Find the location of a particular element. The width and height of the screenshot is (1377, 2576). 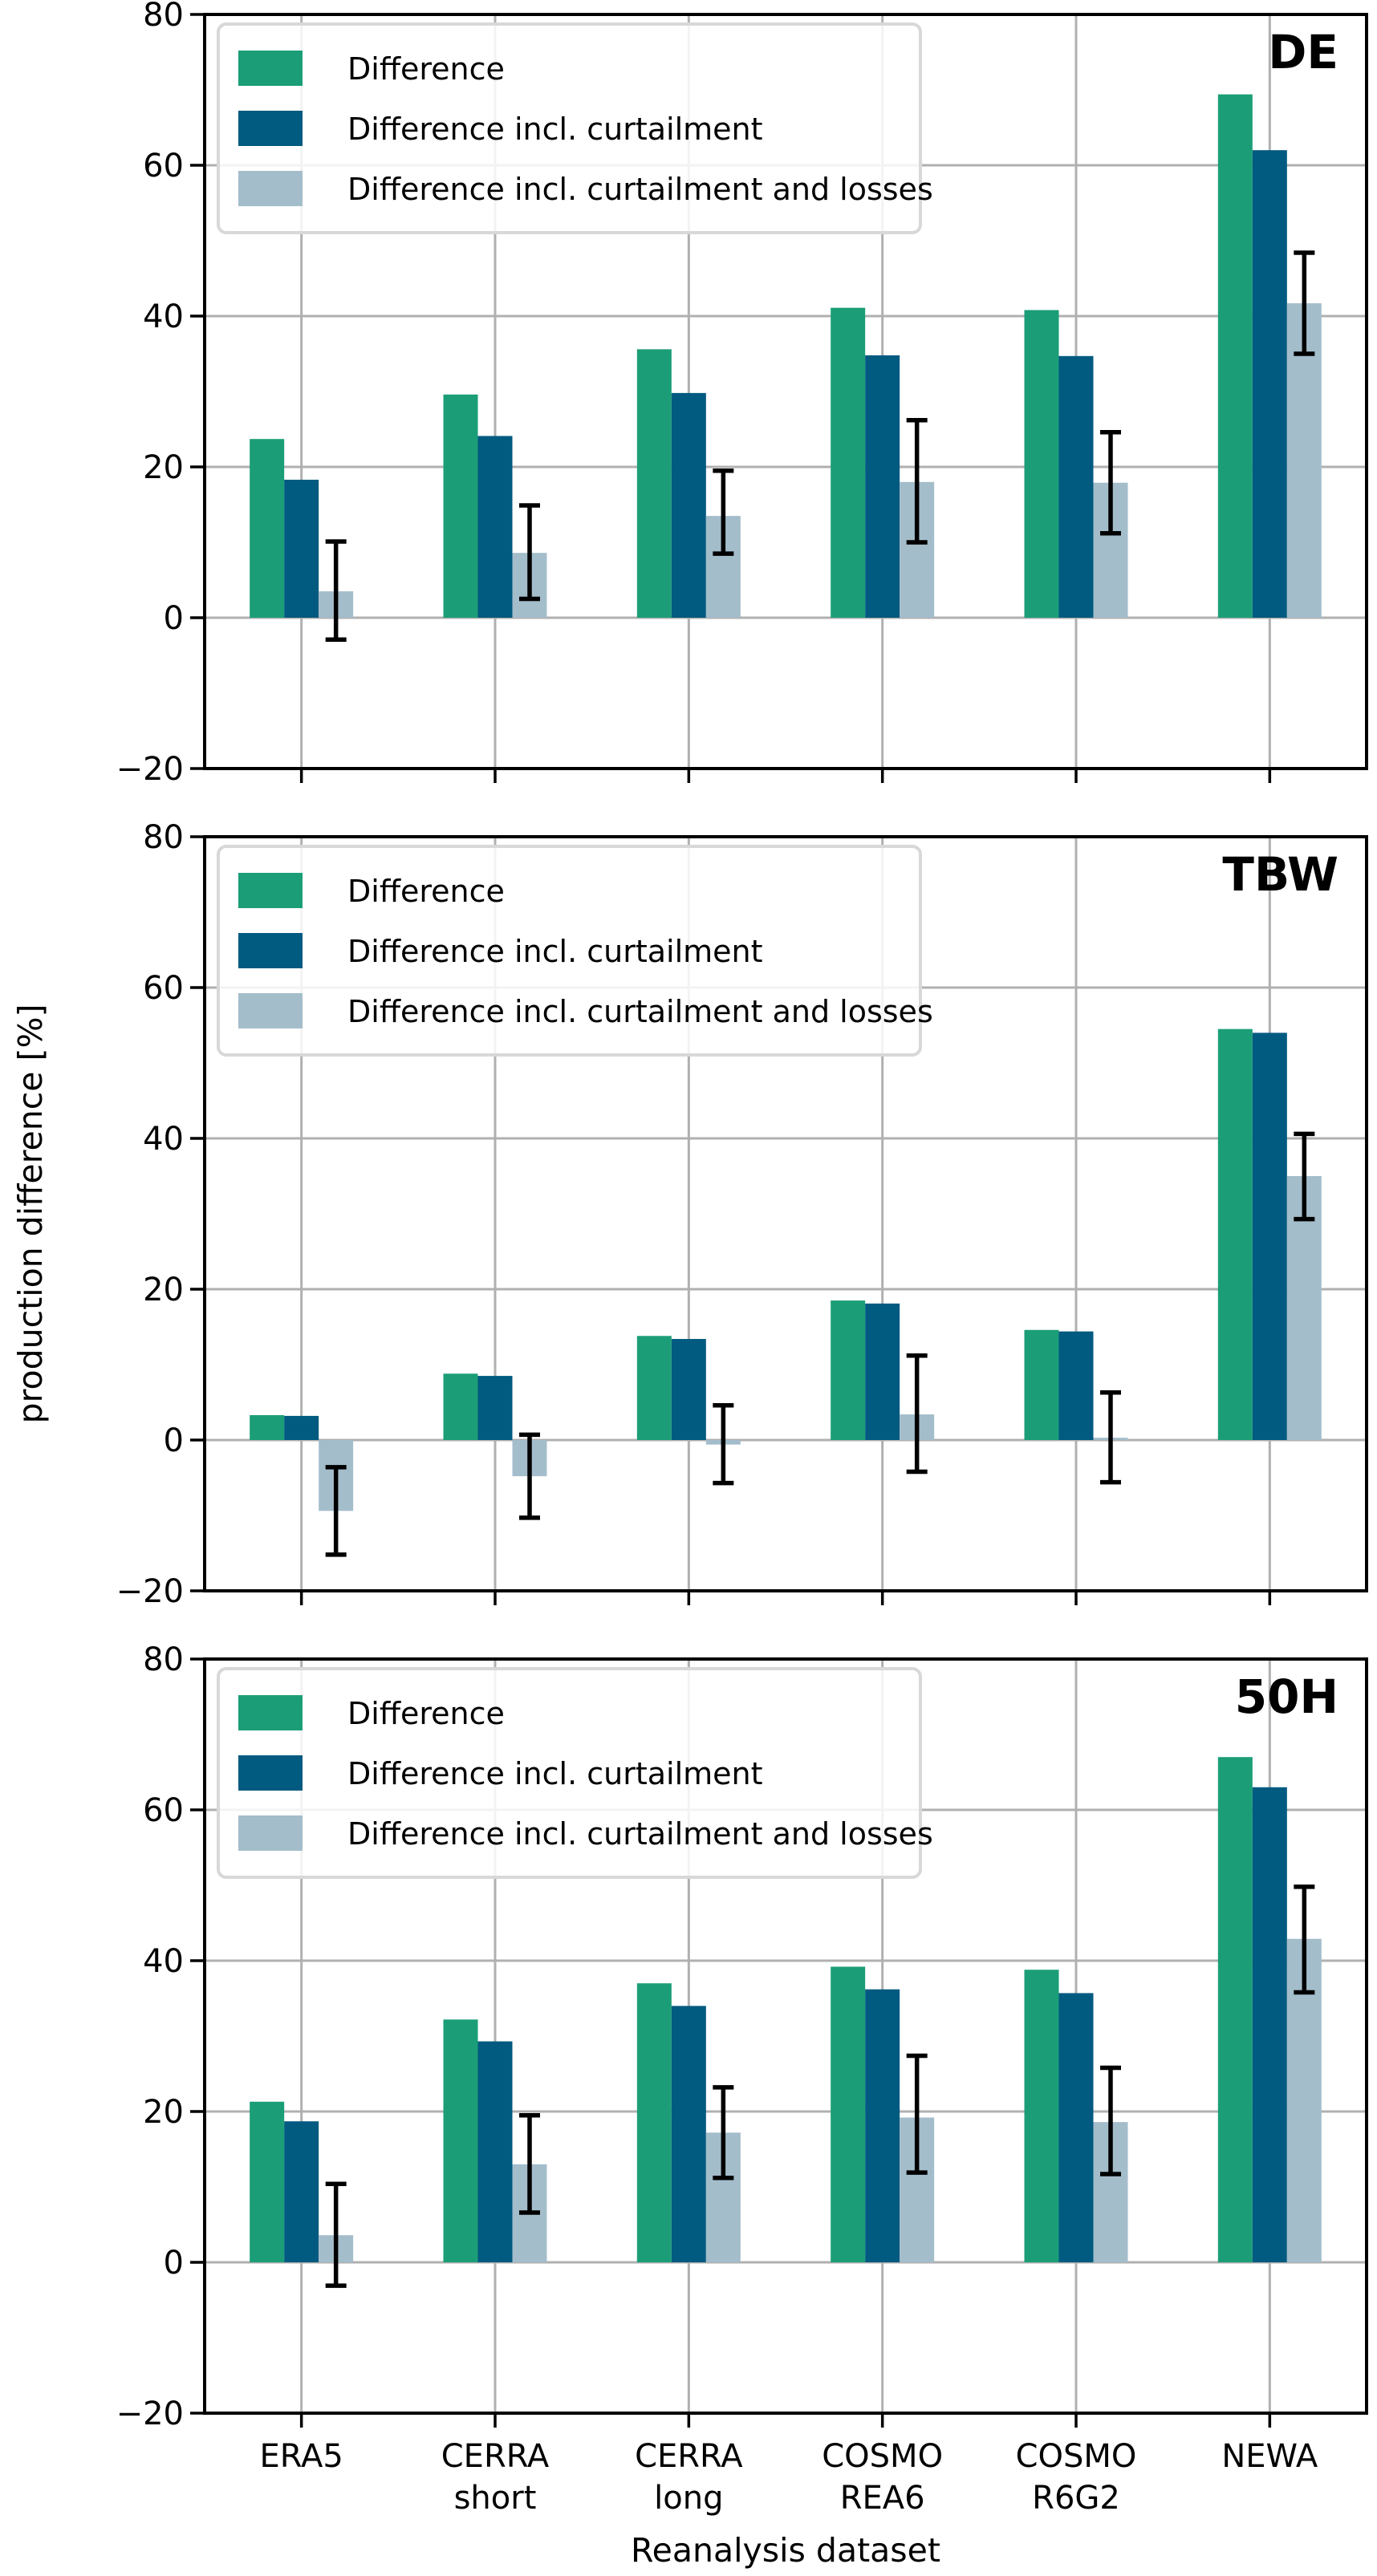

panel-tag: 50H is located at coordinates (1286, 1696).